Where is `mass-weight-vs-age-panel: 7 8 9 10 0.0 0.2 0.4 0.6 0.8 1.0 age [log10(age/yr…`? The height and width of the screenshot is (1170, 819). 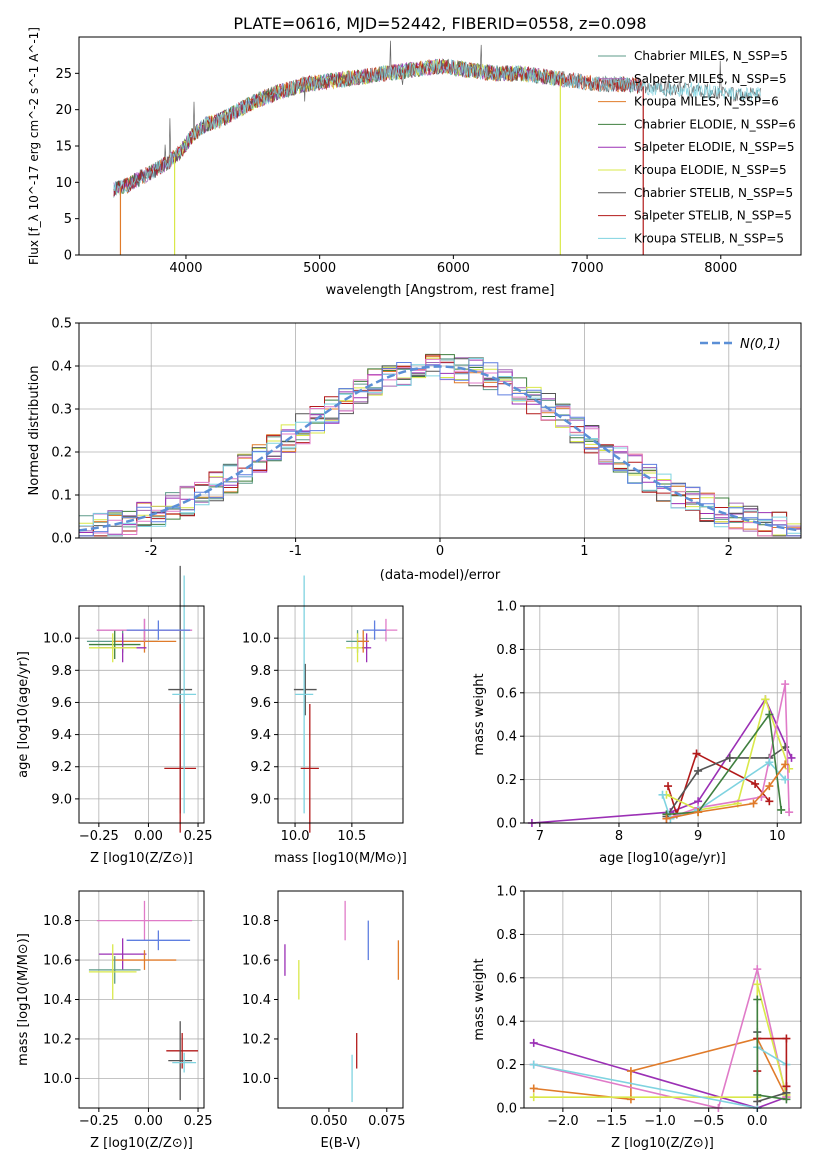
mass-weight-vs-age-panel: 7 8 9 10 0.0 0.2 0.4 0.6 0.8 1.0 age [log10(age/yr… is located at coordinates (637, 733).